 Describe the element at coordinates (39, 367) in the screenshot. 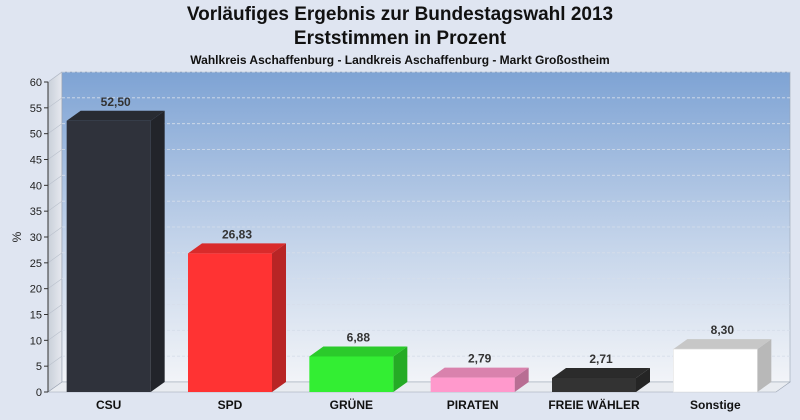

I see `y-tick-label: 5` at that location.